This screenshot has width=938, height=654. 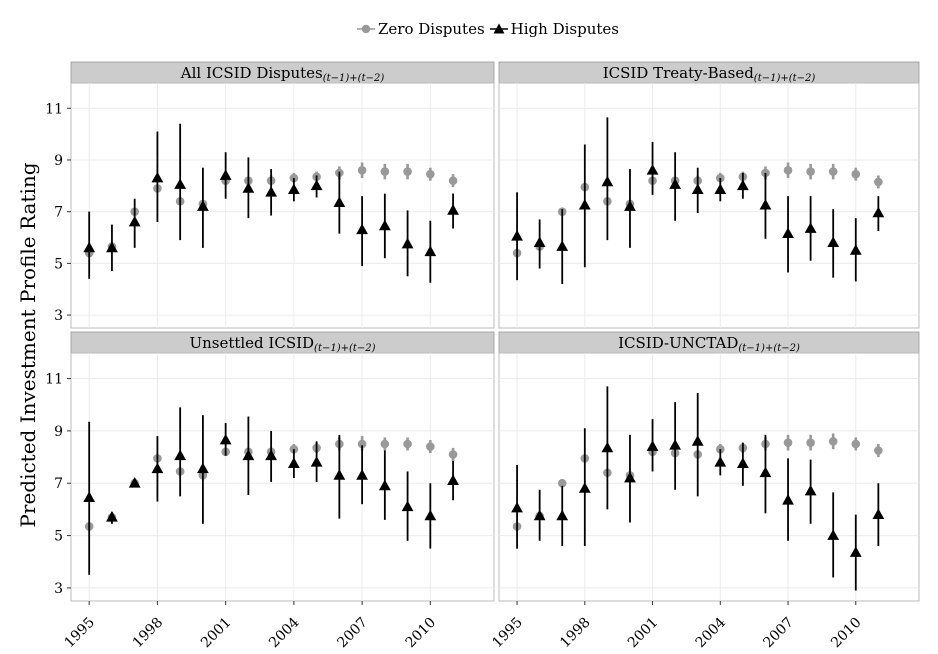 I want to click on legend-item-zero: Zero Disputes, so click(x=420, y=29).